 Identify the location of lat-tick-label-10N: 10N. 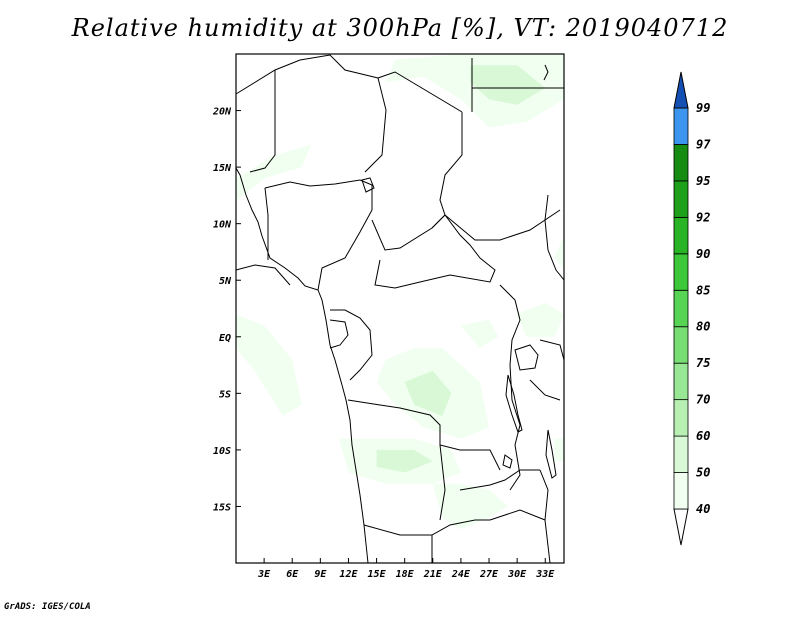
(222, 225).